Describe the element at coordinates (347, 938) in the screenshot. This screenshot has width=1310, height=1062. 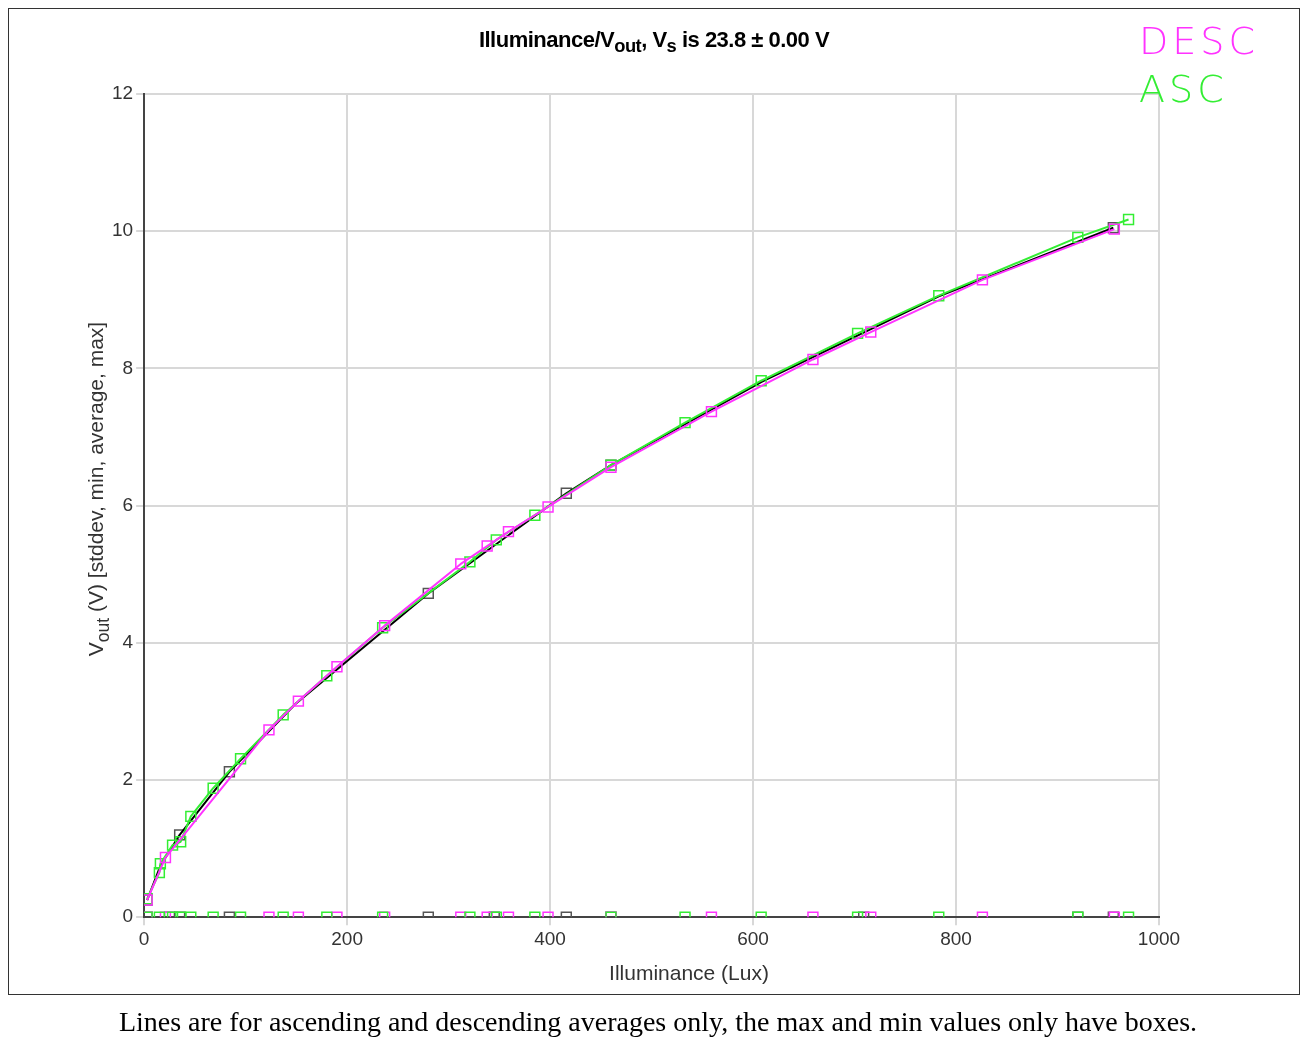
I see `x-tick-label: 200` at that location.